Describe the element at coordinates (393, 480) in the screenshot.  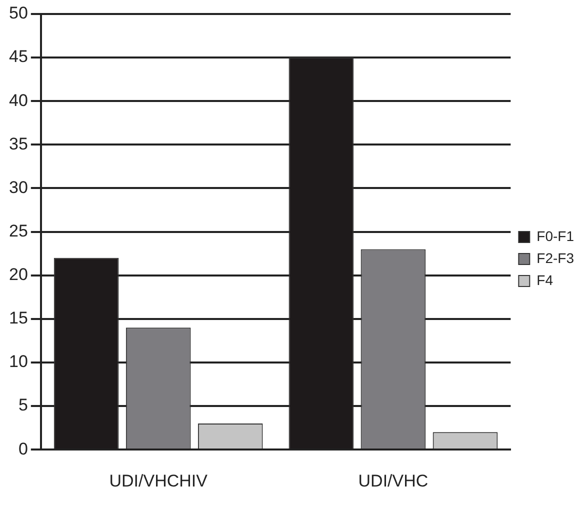
I see `x-tick-label: UDI/VHC` at that location.